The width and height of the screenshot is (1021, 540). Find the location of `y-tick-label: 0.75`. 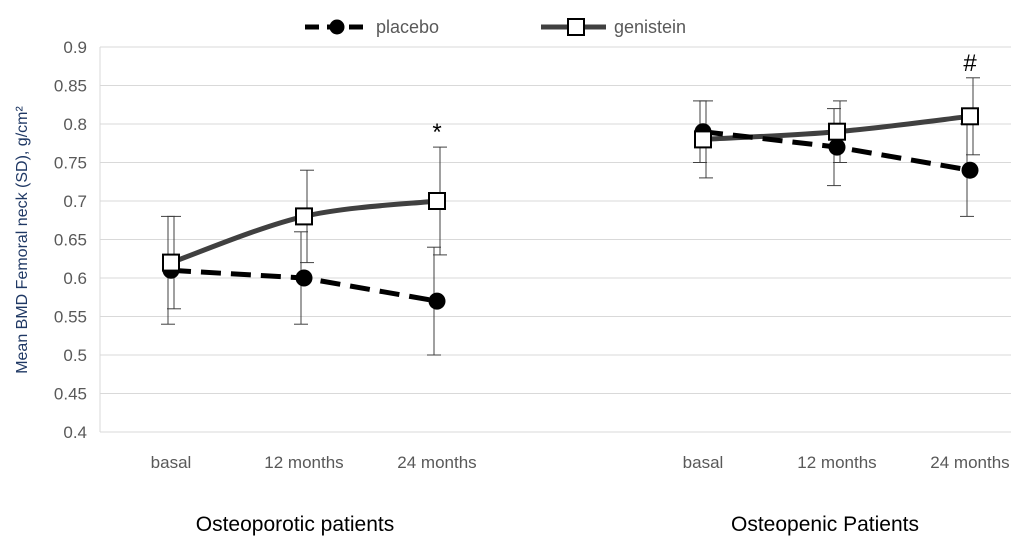

y-tick-label: 0.75 is located at coordinates (70, 163).